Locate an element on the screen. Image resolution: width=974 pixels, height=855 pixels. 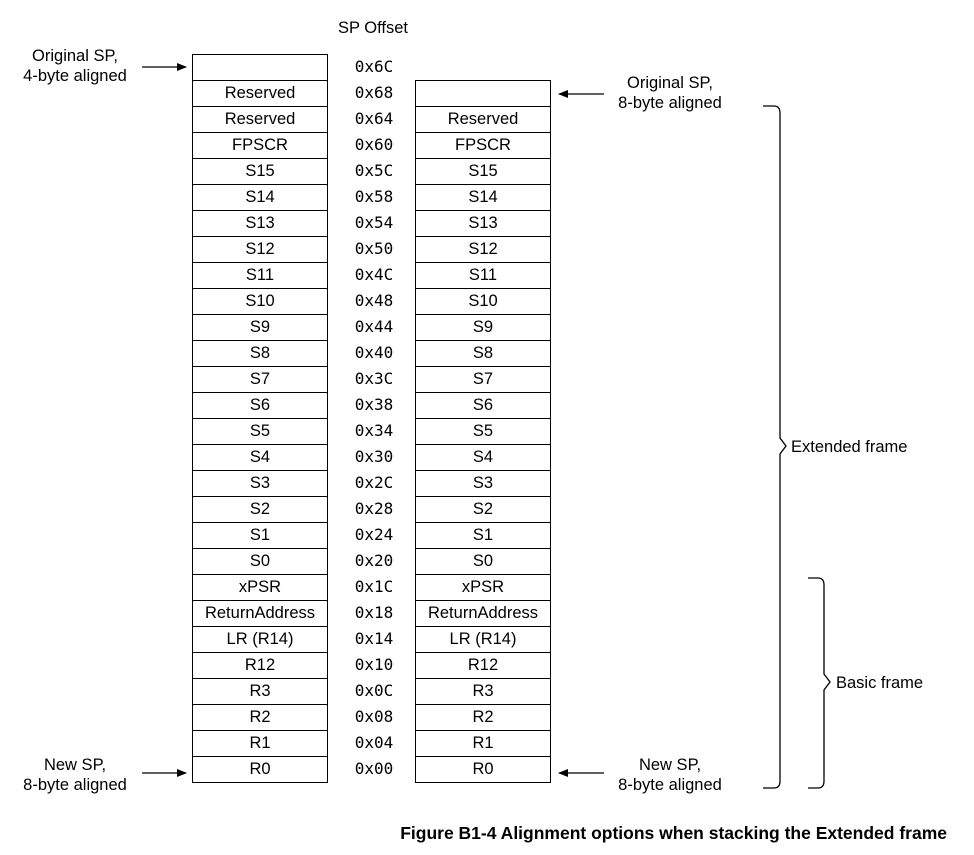
new-sp-left-line2: 8-byte aligned is located at coordinates (75, 785).